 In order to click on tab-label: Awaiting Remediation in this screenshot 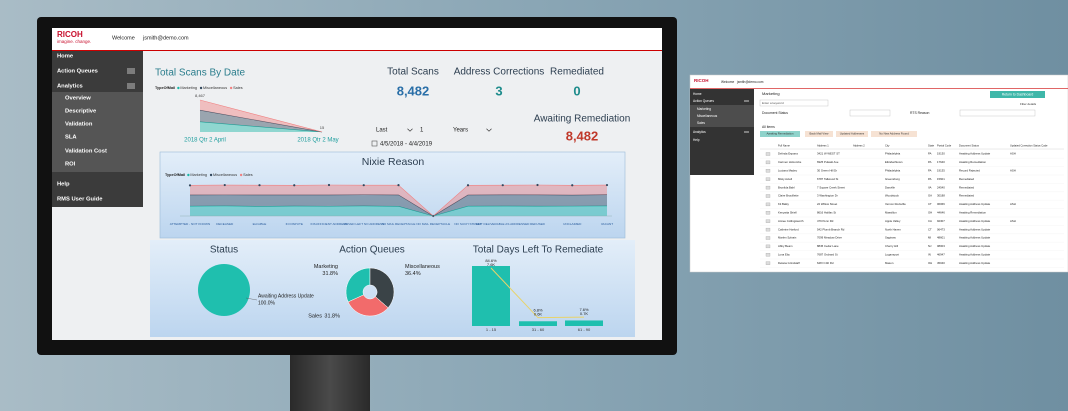, I will do `click(779, 134)`.